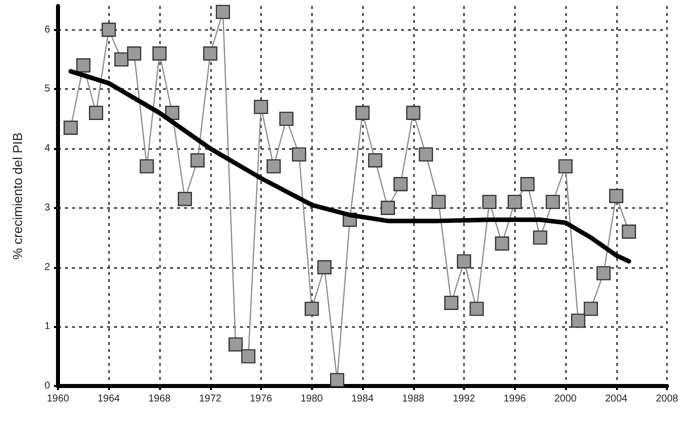 The width and height of the screenshot is (689, 426). What do you see at coordinates (566, 399) in the screenshot?
I see `x-tick-label: 2000` at bounding box center [566, 399].